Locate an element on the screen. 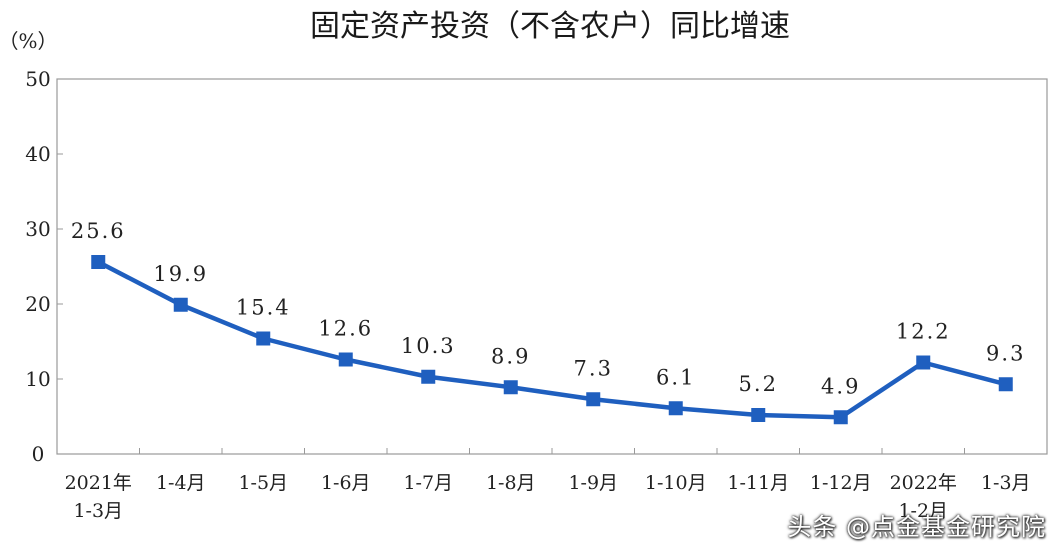  data-label: 12.6 is located at coordinates (345, 329).